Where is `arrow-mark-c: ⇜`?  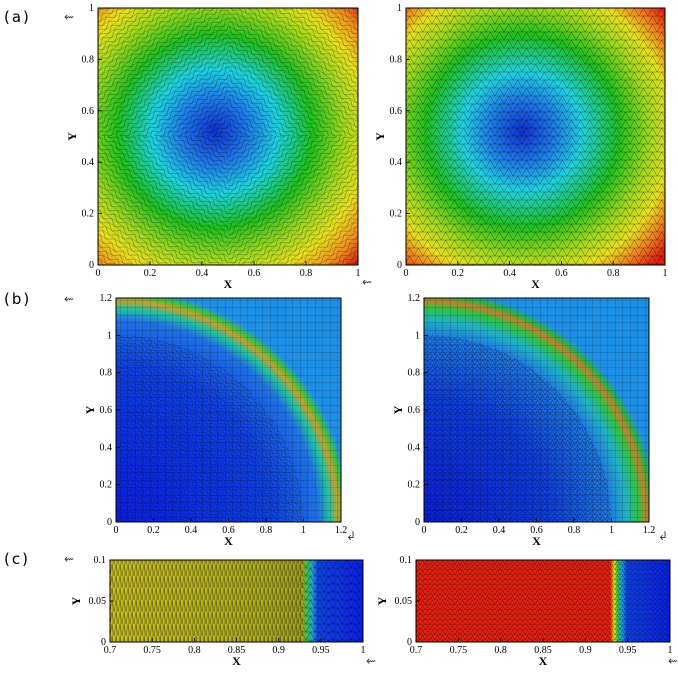 arrow-mark-c: ⇜ is located at coordinates (69, 559).